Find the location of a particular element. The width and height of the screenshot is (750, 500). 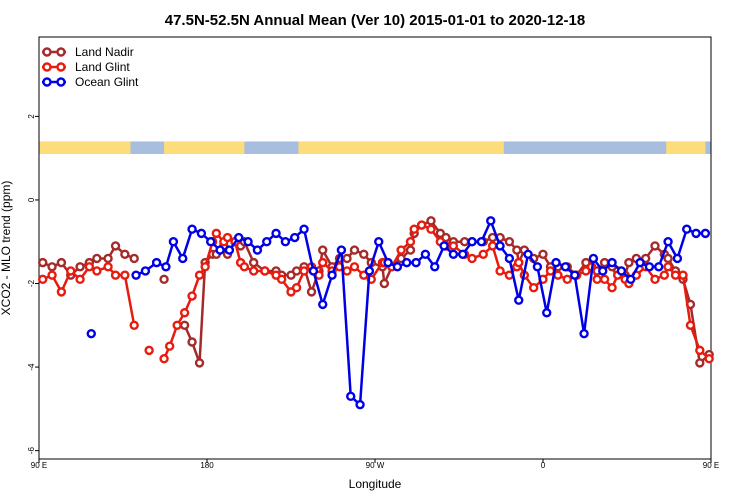

y-axis-label: XCO2 - MLO trend (ppm) is located at coordinates (6, 248).